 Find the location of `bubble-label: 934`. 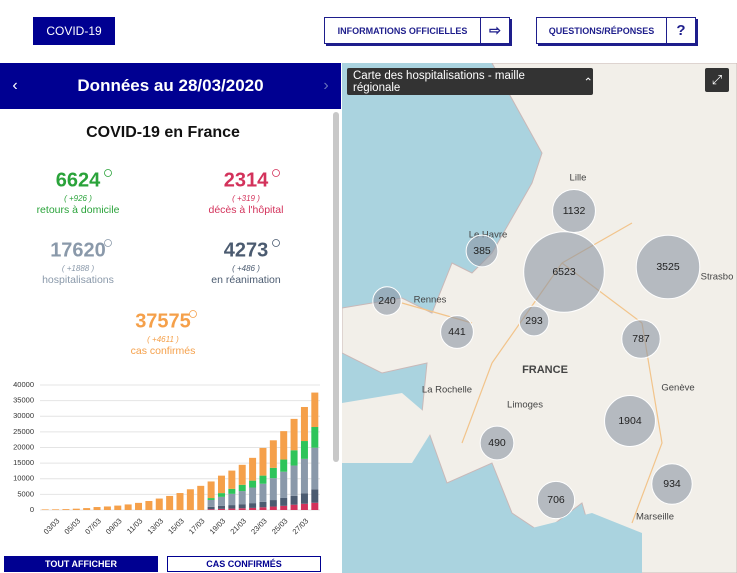

bubble-label: 934 is located at coordinates (672, 484).